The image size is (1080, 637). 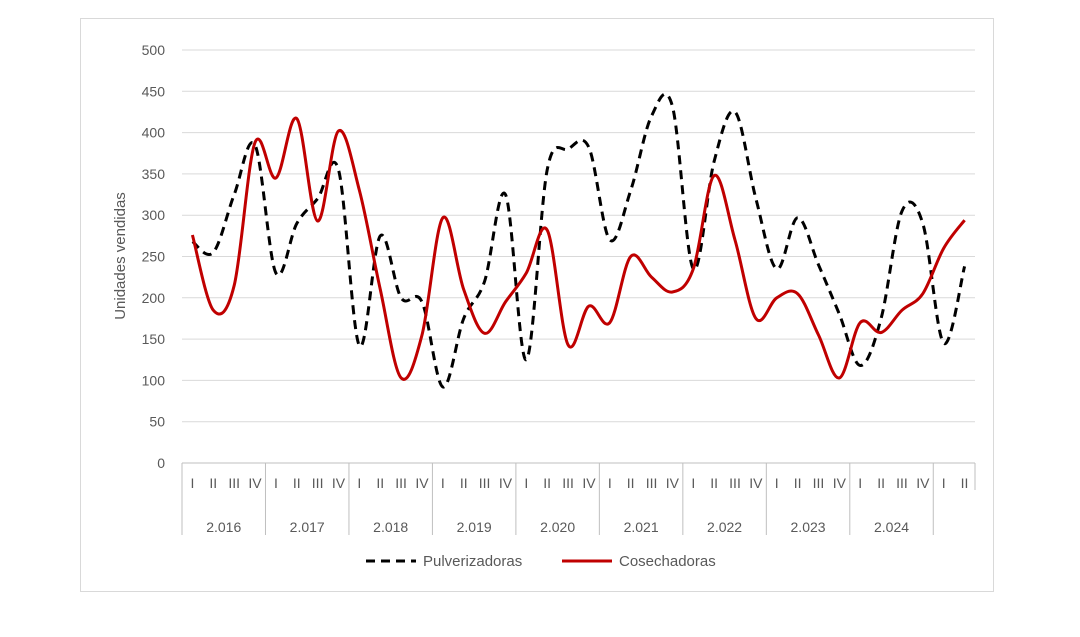 I want to click on y-tick-label: 200, so click(x=154, y=298).